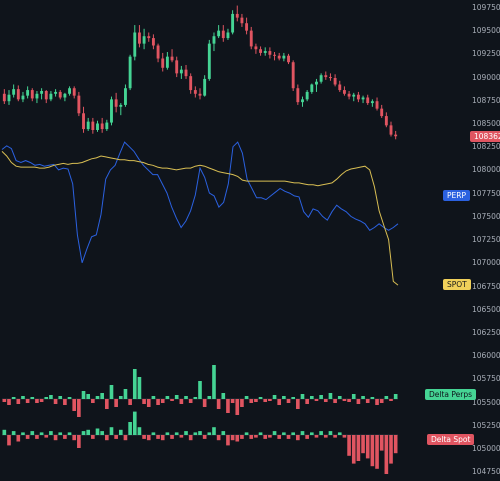 The height and width of the screenshot is (481, 500). Describe the element at coordinates (486, 123) in the screenshot. I see `price-axis-tick: 108500.0` at that location.